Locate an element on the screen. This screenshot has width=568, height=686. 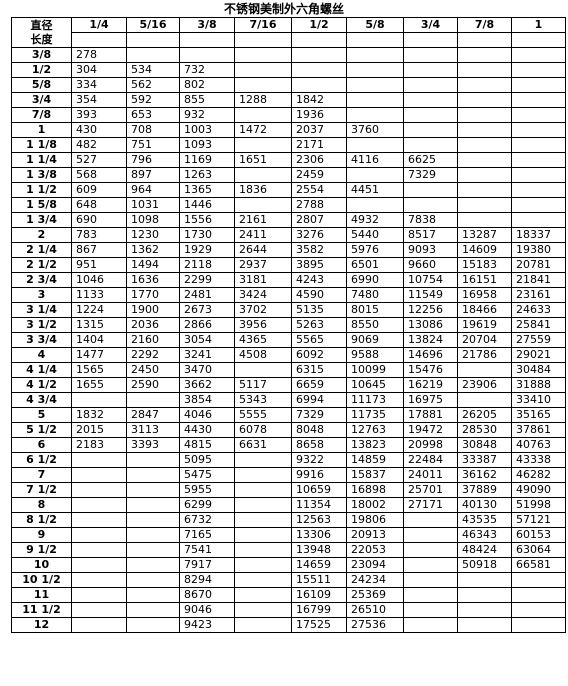
value-cell: 19619 is located at coordinates (484, 325).